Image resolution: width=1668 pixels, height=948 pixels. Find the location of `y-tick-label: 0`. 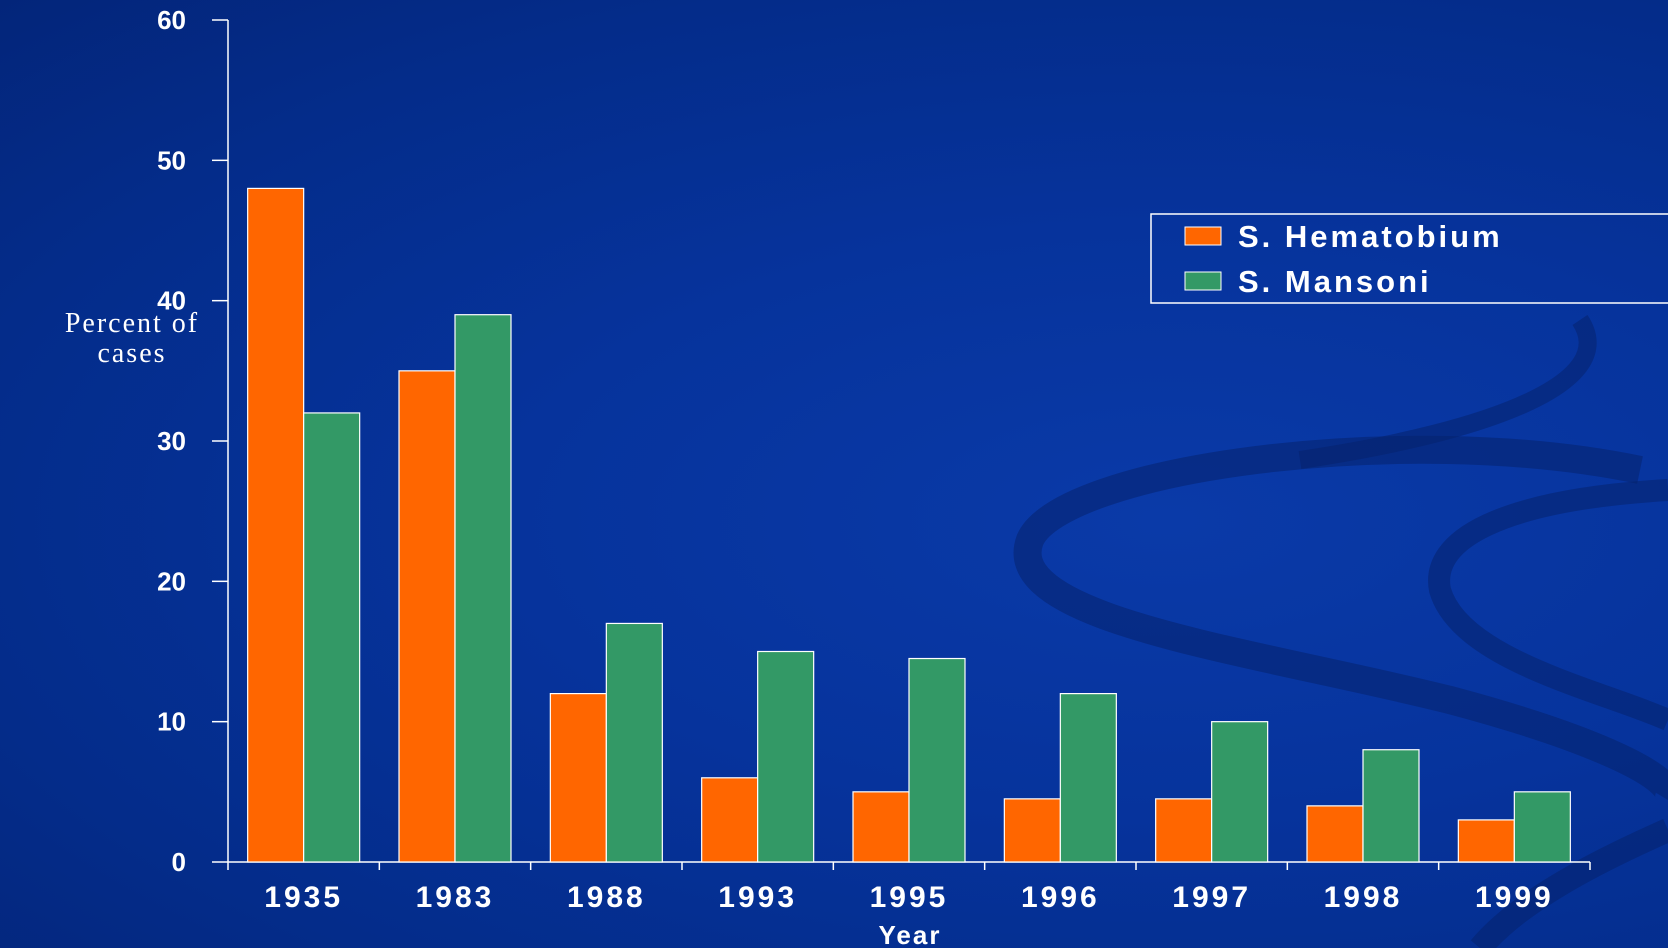

y-tick-label: 0 is located at coordinates (179, 862).